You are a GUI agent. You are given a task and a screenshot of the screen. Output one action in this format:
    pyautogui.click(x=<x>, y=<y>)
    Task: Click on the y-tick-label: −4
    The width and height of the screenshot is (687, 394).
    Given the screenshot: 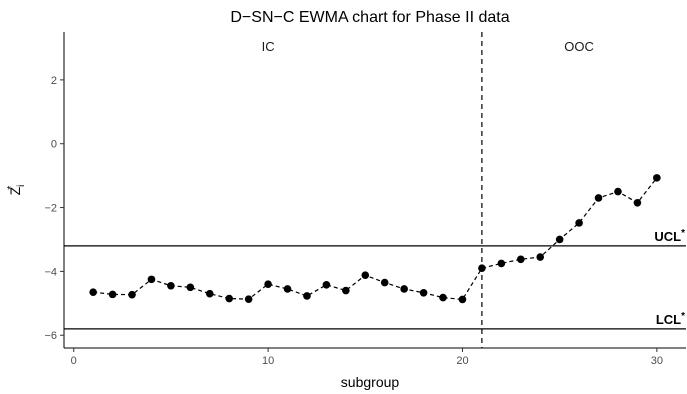 What is the action you would take?
    pyautogui.click(x=50, y=272)
    